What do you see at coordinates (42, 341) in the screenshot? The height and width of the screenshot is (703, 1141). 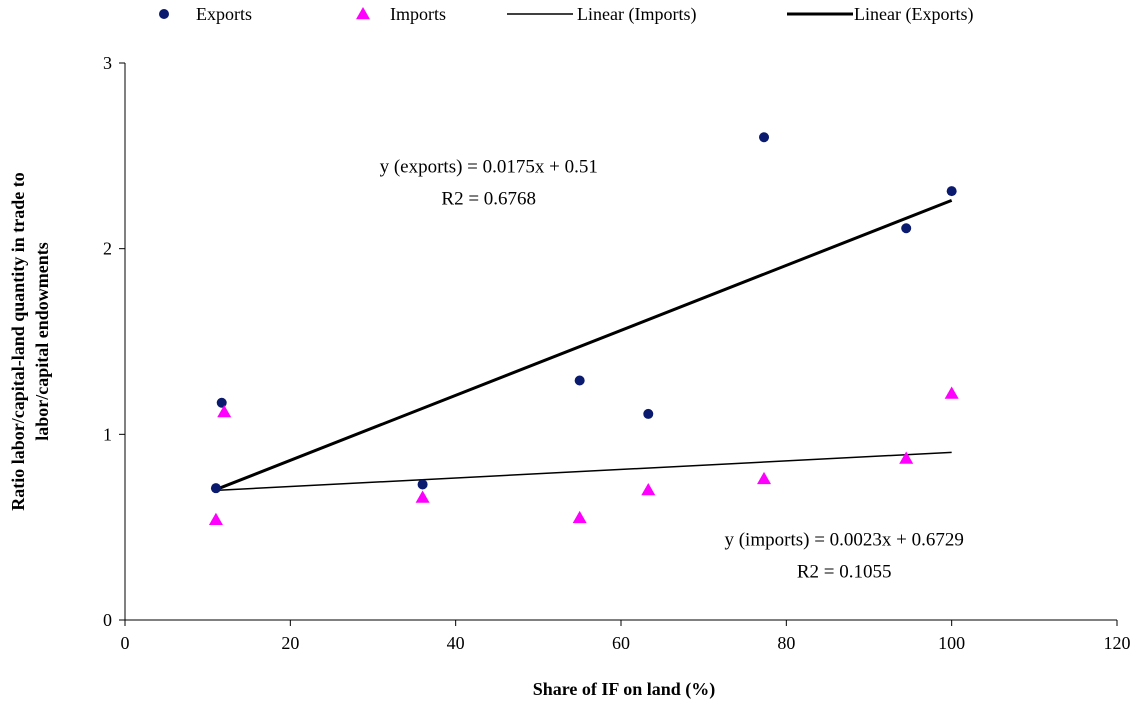 I see `y-axis-title-line: labor/capital endowments` at bounding box center [42, 341].